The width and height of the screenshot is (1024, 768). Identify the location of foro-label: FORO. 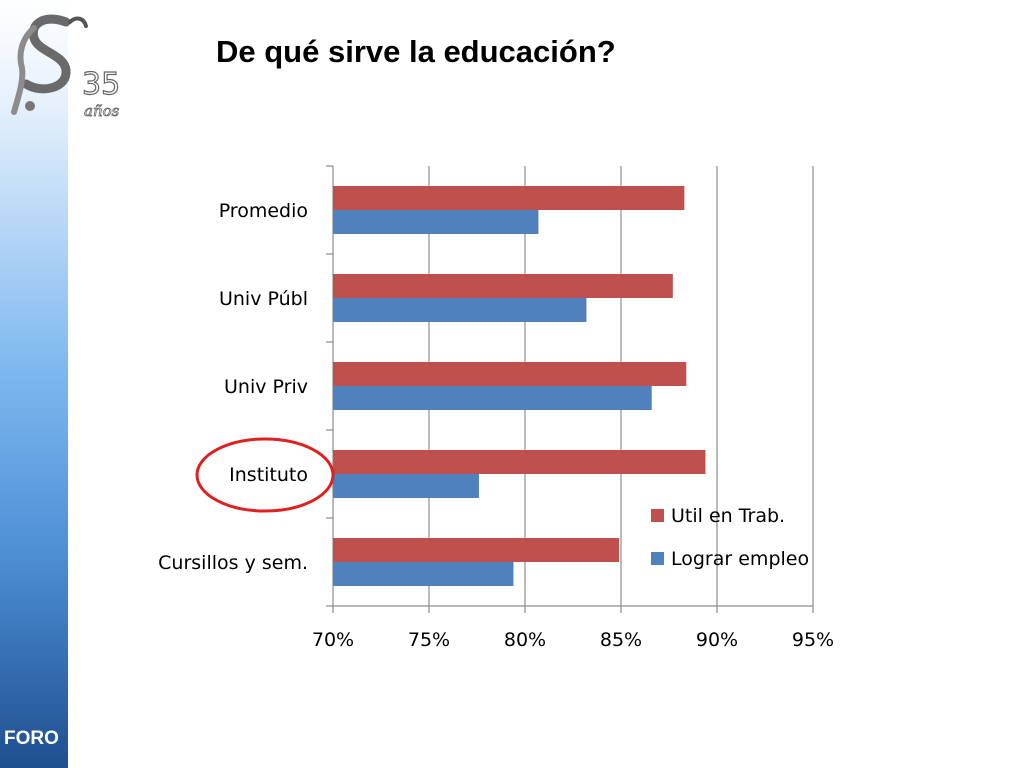
(31, 738).